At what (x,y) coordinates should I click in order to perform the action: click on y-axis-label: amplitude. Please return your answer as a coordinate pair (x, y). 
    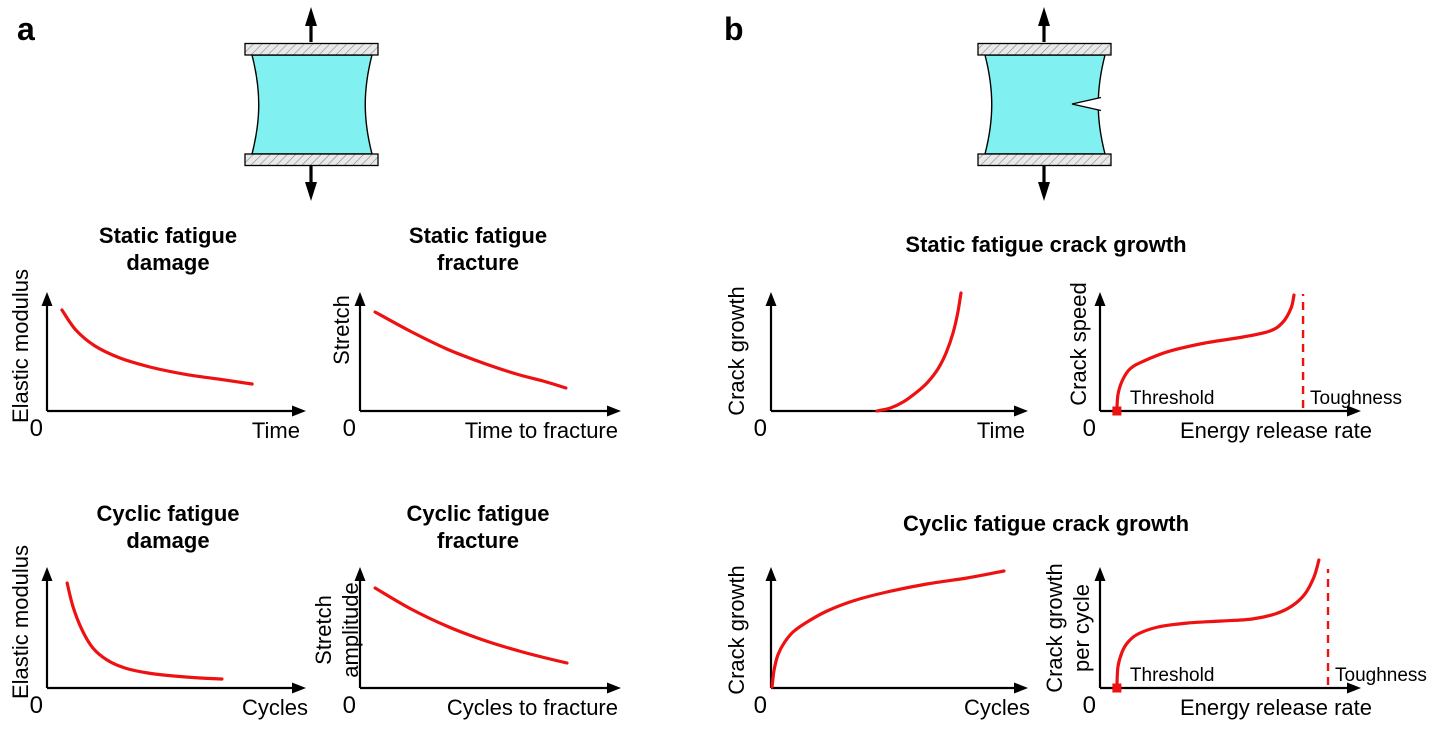
    Looking at the image, I should click on (350, 629).